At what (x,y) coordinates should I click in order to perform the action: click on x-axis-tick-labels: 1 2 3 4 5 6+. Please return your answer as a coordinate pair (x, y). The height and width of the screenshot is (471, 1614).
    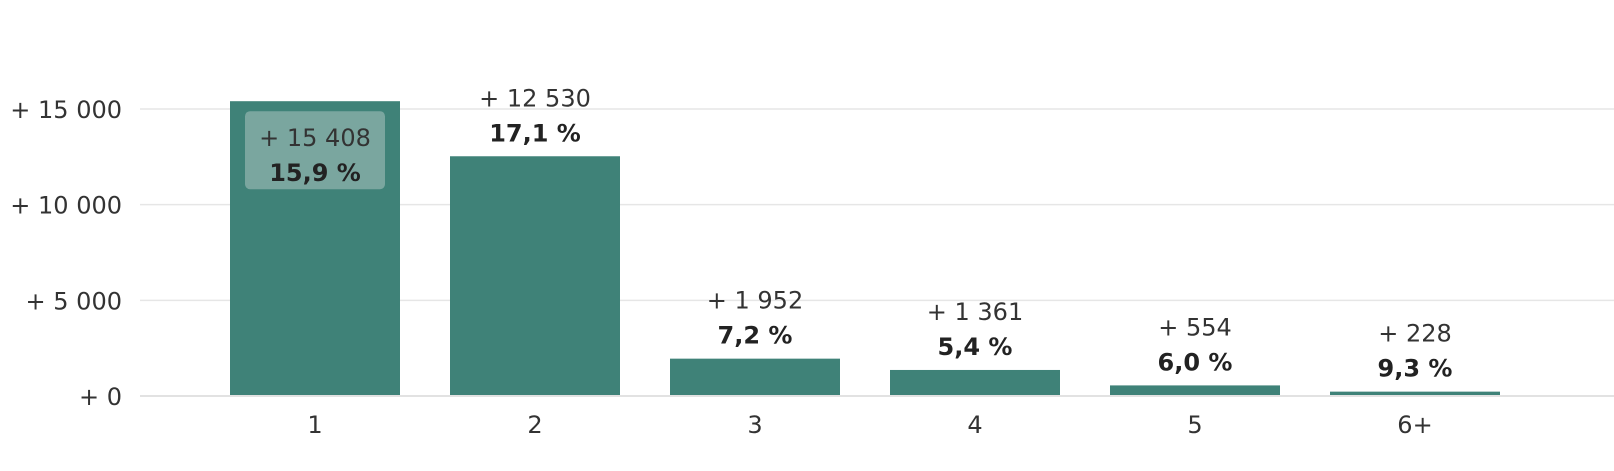
    Looking at the image, I should click on (869, 425).